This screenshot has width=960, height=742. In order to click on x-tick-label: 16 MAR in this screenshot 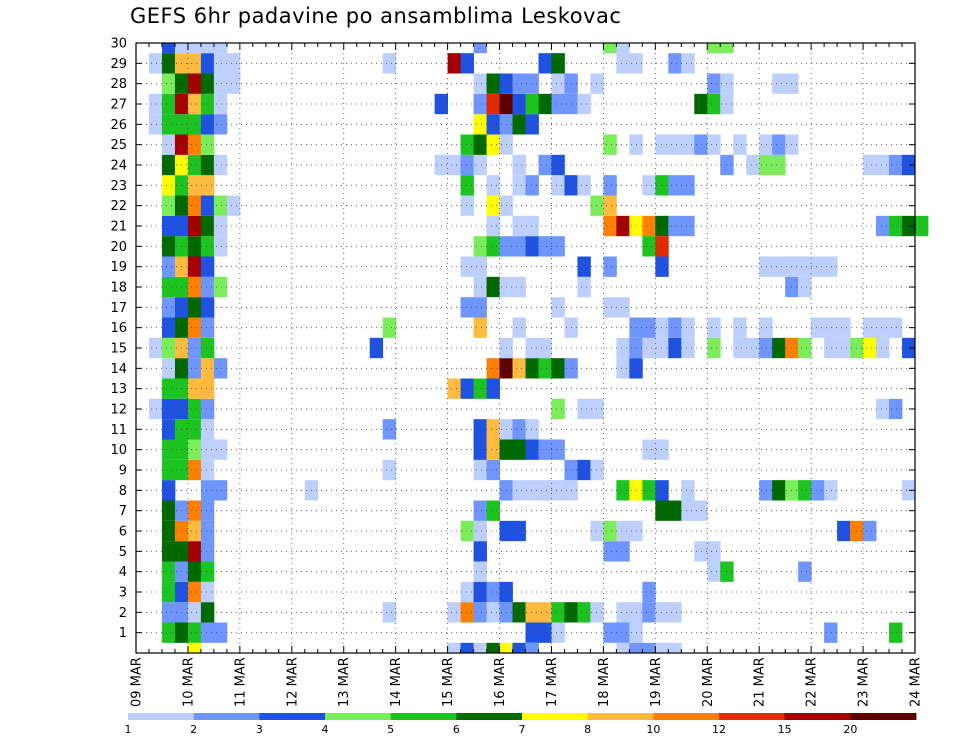, I will do `click(500, 682)`.